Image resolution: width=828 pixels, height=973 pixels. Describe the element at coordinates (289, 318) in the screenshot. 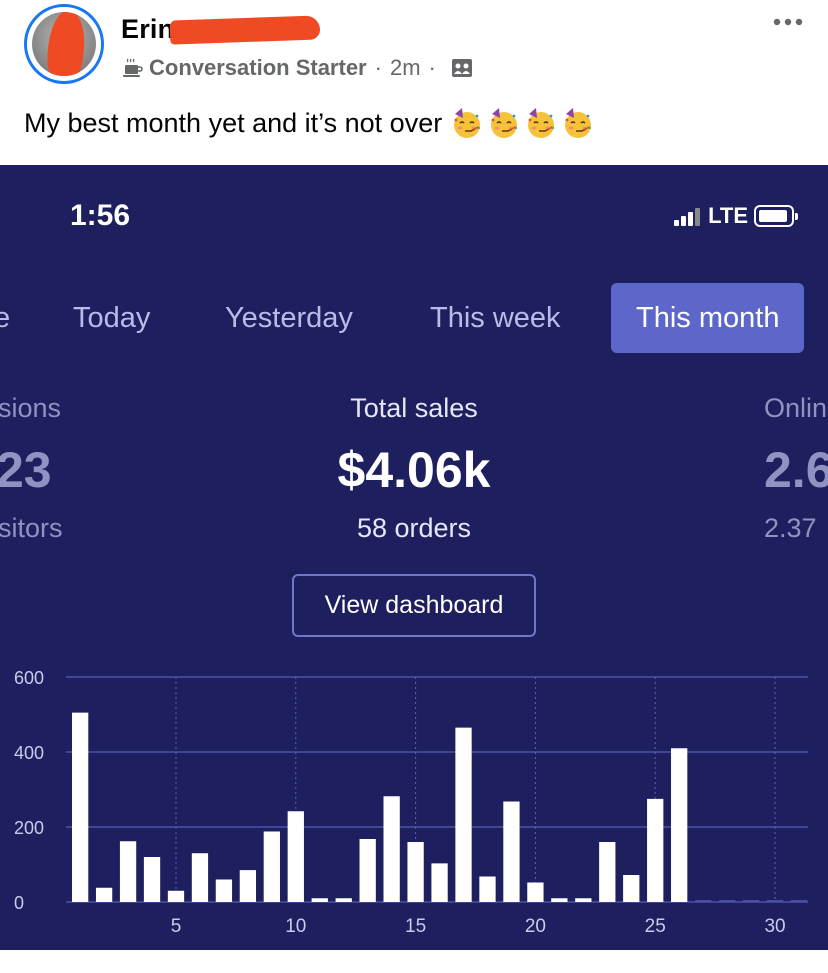

I see `tab-yesterday: Yesterday` at that location.